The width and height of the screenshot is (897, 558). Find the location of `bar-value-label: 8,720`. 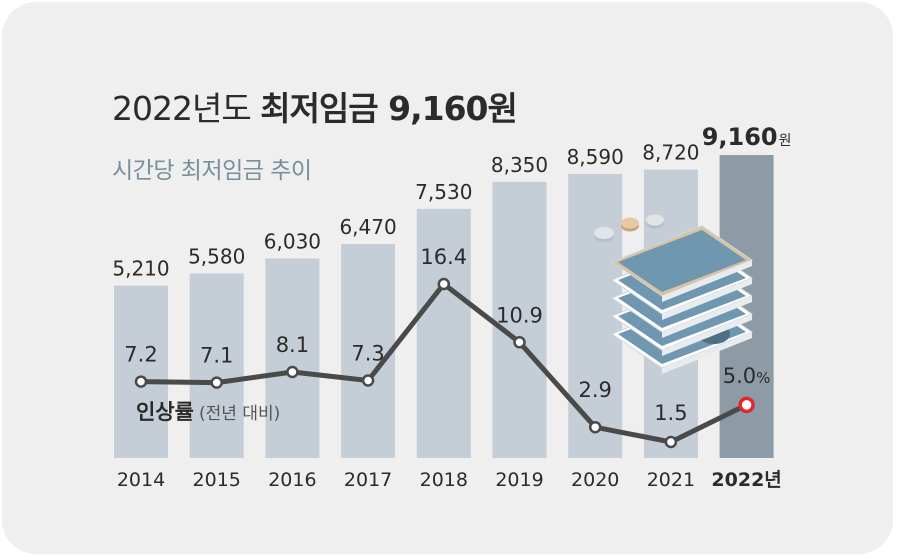

bar-value-label: 8,720 is located at coordinates (670, 153).